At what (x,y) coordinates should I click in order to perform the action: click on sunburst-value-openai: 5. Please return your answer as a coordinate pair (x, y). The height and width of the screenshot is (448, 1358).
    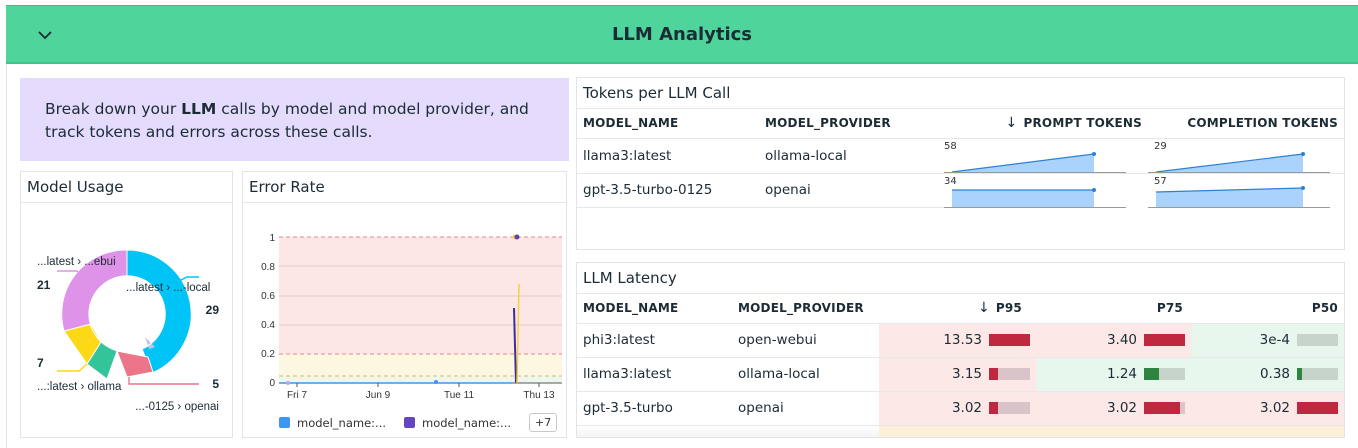
    Looking at the image, I should click on (215, 384).